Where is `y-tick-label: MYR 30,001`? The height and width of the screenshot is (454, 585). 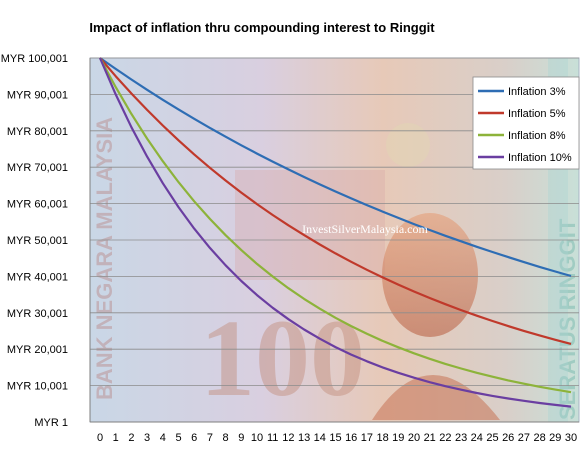 y-tick-label: MYR 30,001 is located at coordinates (37, 314).